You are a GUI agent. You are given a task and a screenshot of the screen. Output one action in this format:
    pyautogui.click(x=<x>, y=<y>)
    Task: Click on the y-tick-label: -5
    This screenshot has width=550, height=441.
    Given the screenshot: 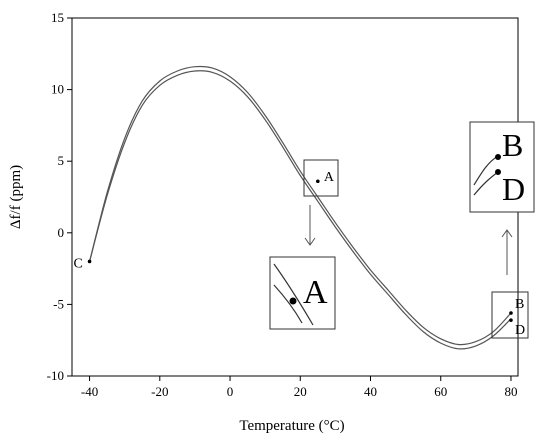 What is the action you would take?
    pyautogui.click(x=58, y=303)
    